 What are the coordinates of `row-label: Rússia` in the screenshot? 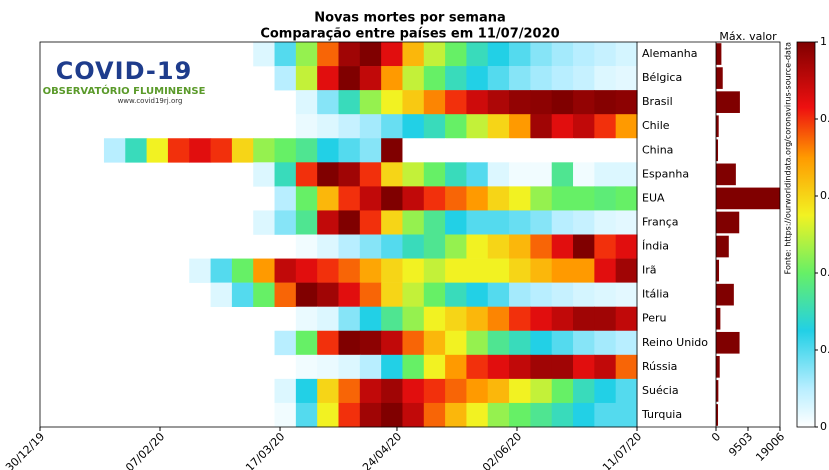 It's located at (659, 366).